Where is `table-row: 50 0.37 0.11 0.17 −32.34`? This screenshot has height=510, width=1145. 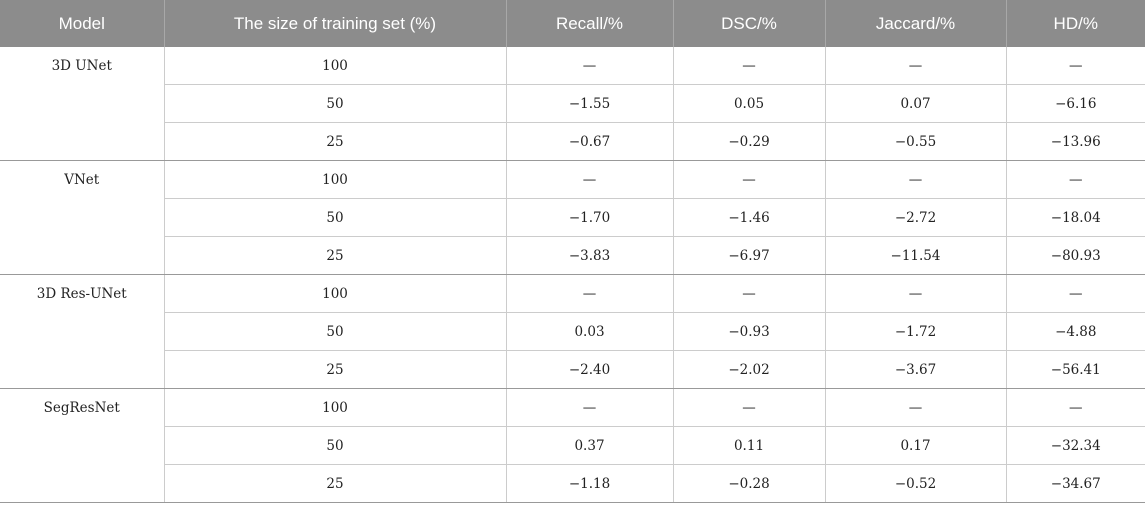
table-row: 50 0.37 0.11 0.17 −32.34 is located at coordinates (572, 445).